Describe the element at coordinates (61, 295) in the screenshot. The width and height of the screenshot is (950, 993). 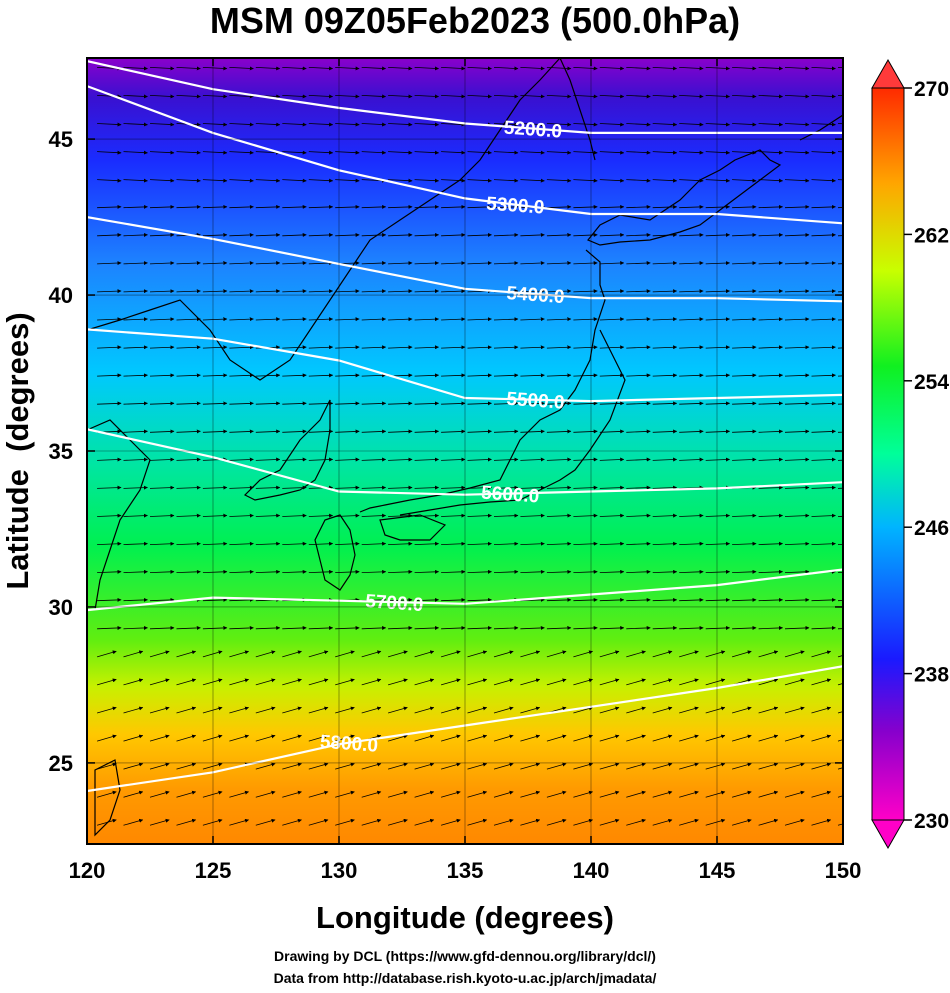
I see `y-tick-label: 40` at that location.